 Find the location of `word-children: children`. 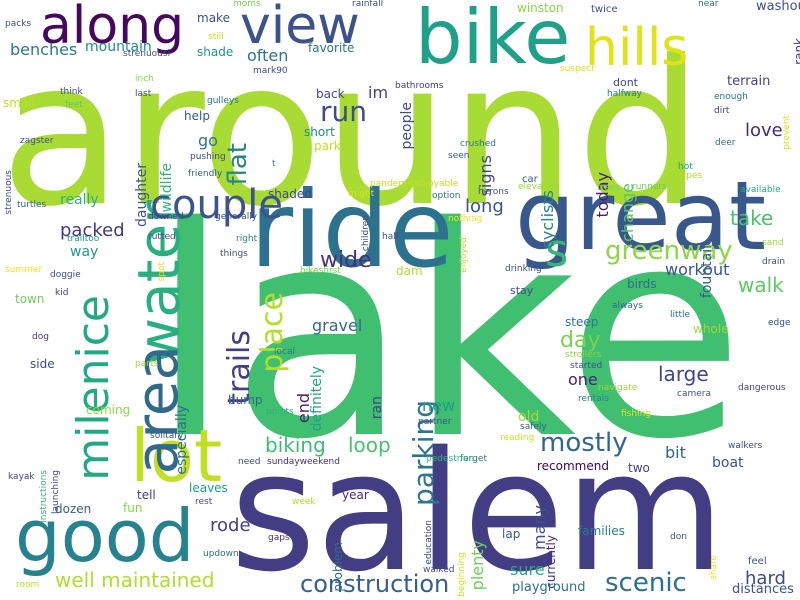

word-children: children is located at coordinates (366, 233).